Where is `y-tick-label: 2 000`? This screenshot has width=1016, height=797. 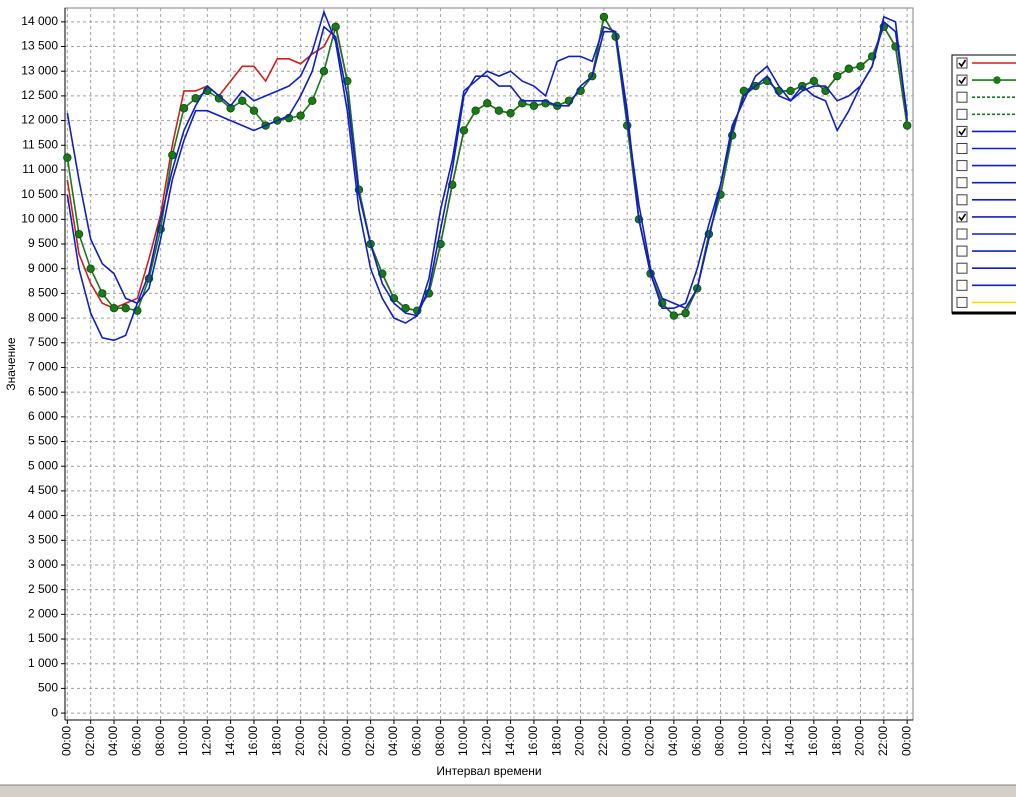
y-tick-label: 2 000 is located at coordinates (43, 614).